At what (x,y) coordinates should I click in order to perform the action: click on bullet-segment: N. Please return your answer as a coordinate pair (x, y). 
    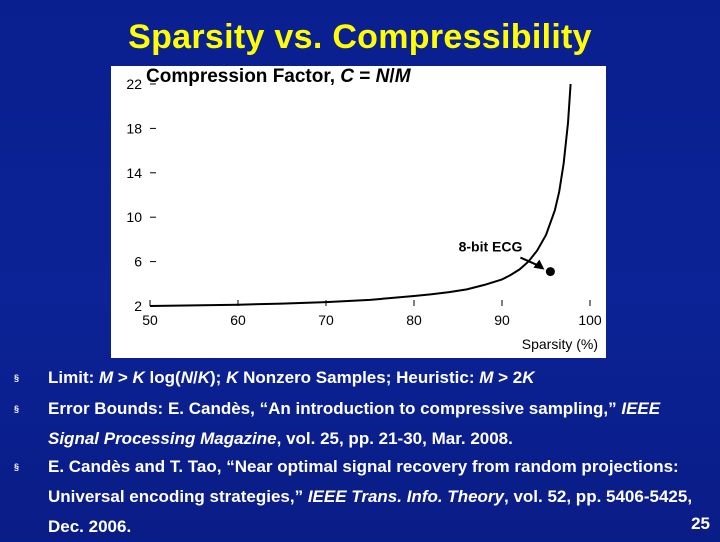
    Looking at the image, I should click on (186, 377).